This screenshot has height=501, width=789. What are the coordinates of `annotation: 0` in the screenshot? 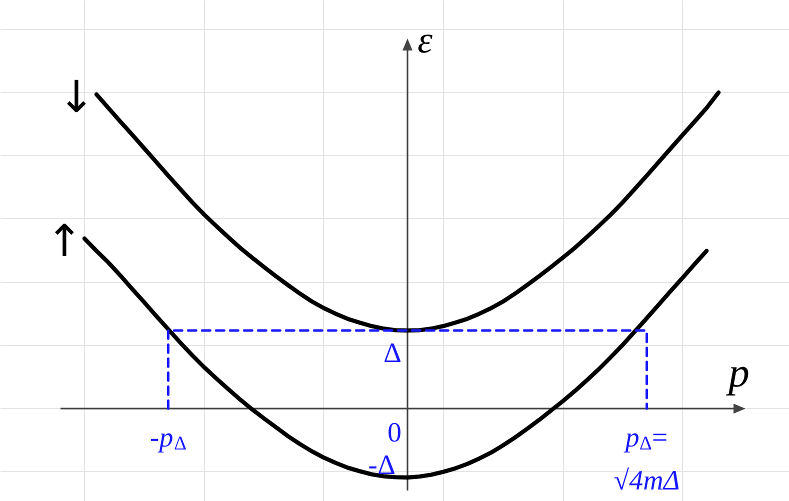 It's located at (395, 432).